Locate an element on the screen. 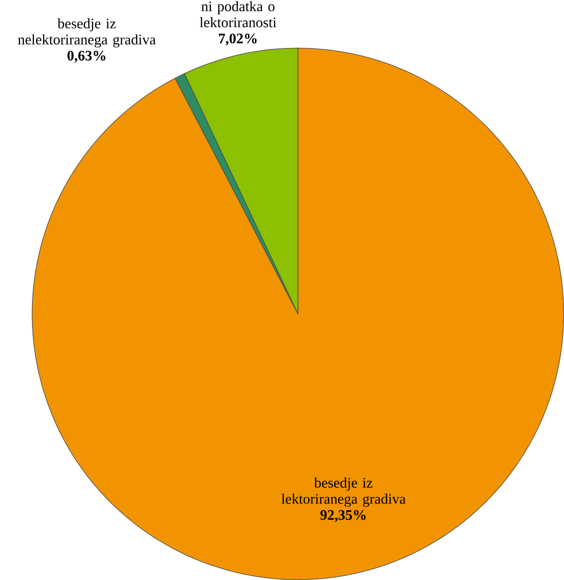 Image resolution: width=564 pixels, height=580 pixels. slice-label: besedje iz nelektoriranega gradiva is located at coordinates (87, 33).